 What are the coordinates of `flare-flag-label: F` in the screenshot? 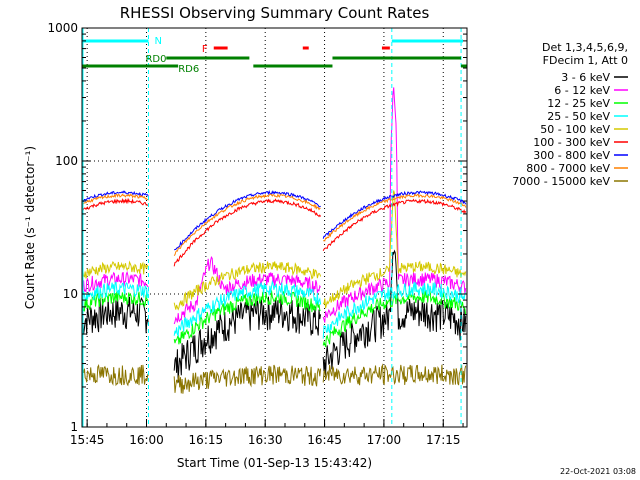 It's located at (205, 49).